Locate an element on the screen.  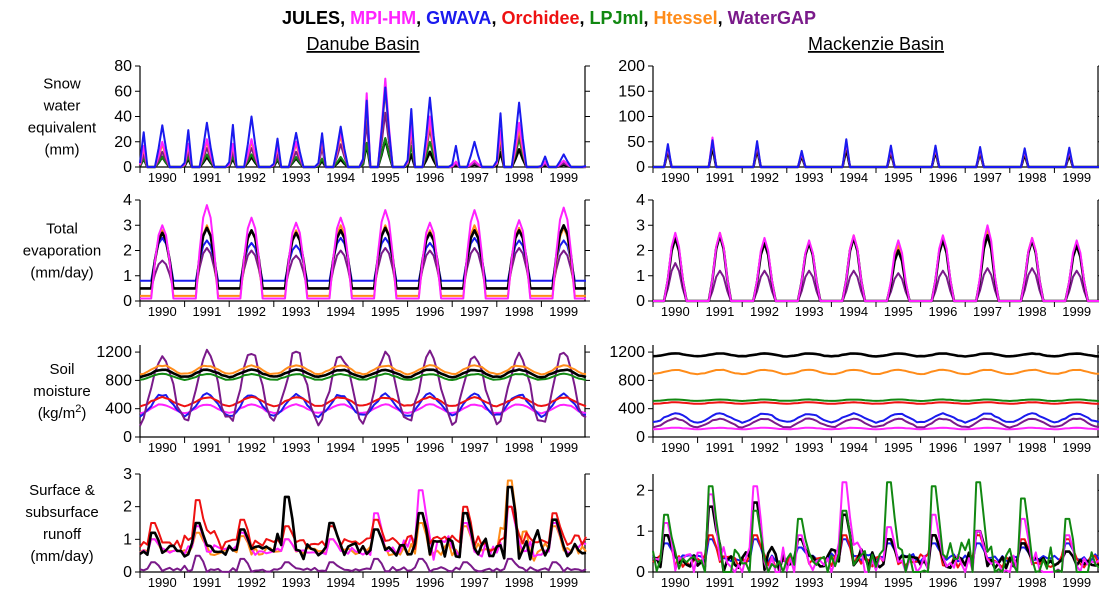
row-label-line: subsurface is located at coordinates (61, 512).